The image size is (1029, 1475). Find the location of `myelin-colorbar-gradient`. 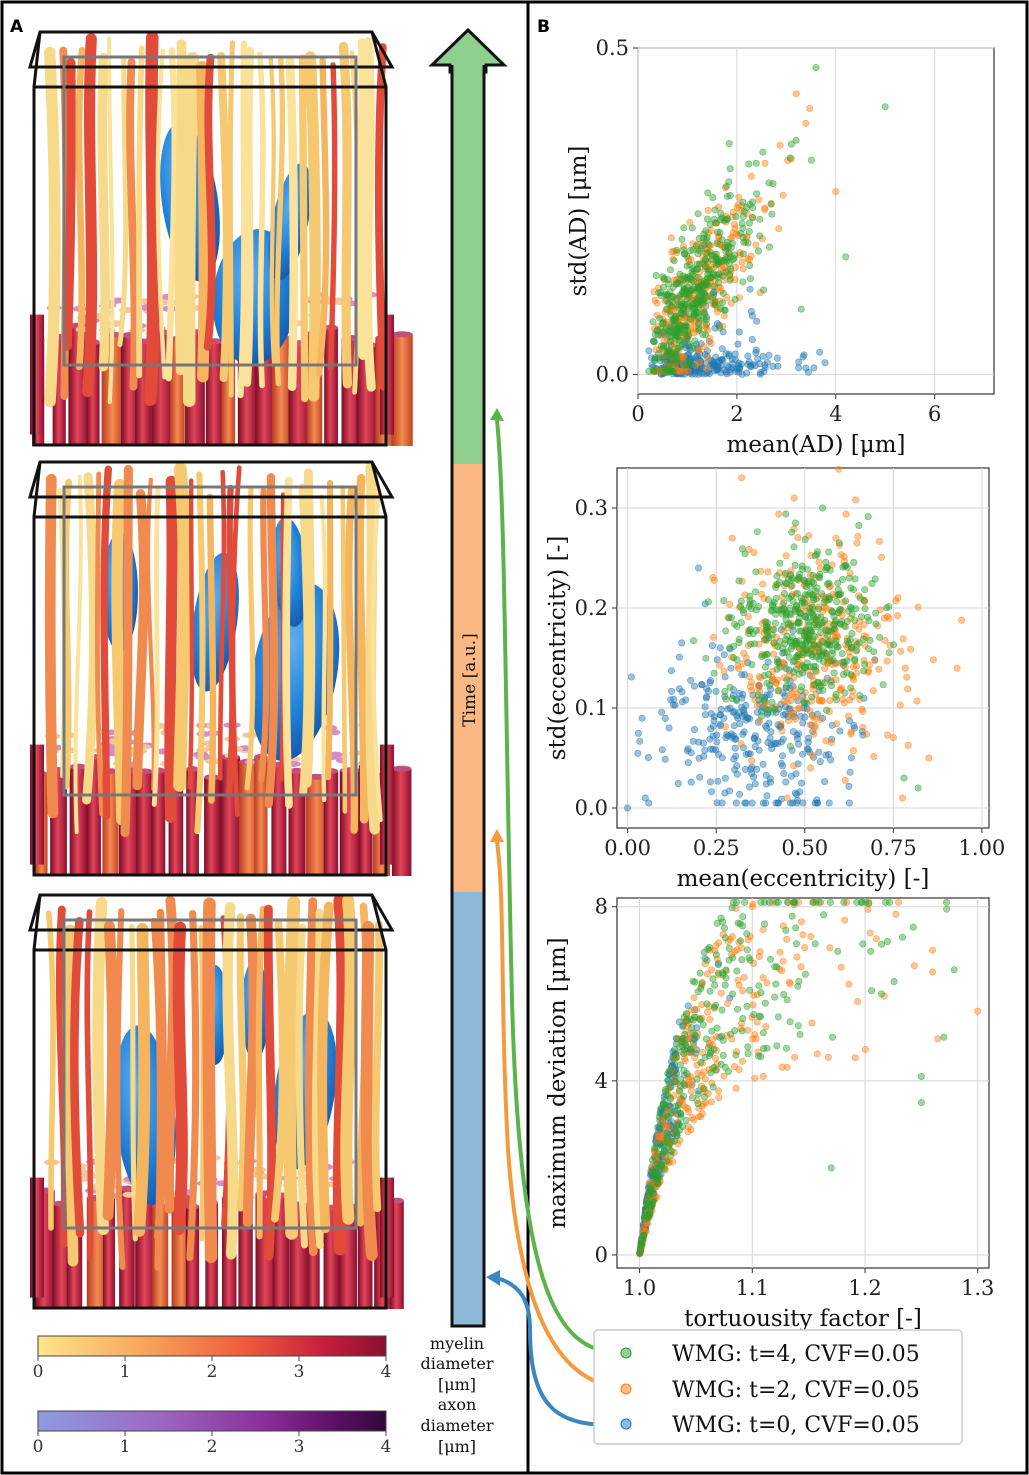

myelin-colorbar-gradient is located at coordinates (212, 1346).